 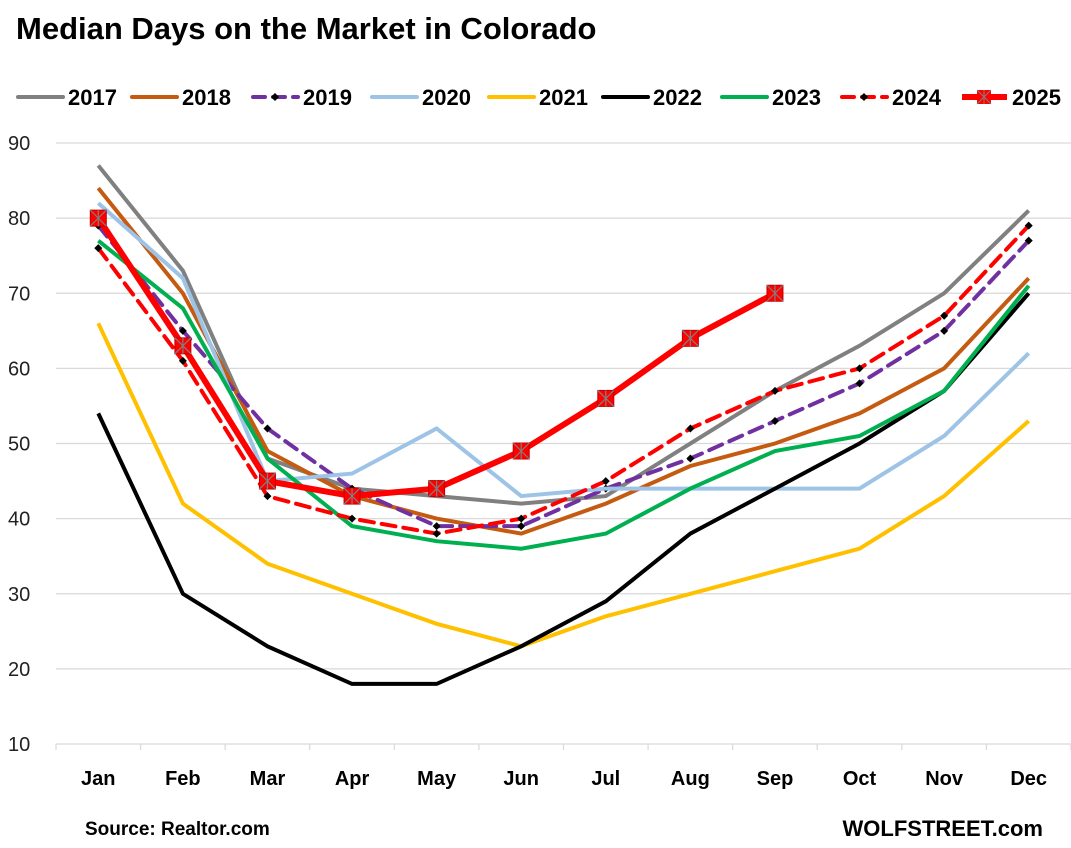 What do you see at coordinates (352, 779) in the screenshot?
I see `x-tick-label: Apr` at bounding box center [352, 779].